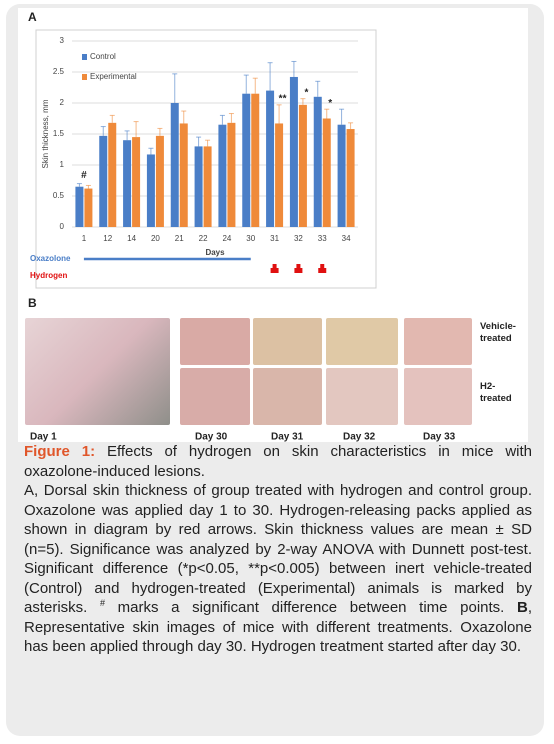  I want to click on caption-segment: #, so click(103, 603).